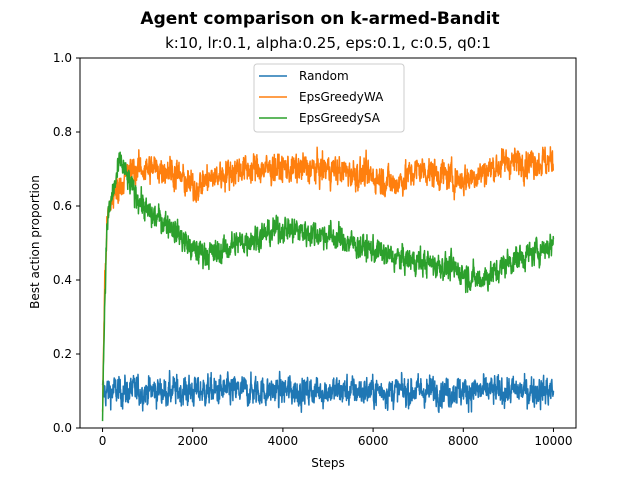 The width and height of the screenshot is (640, 480). Describe the element at coordinates (62, 280) in the screenshot. I see `y-tick-label: 0.4` at that location.